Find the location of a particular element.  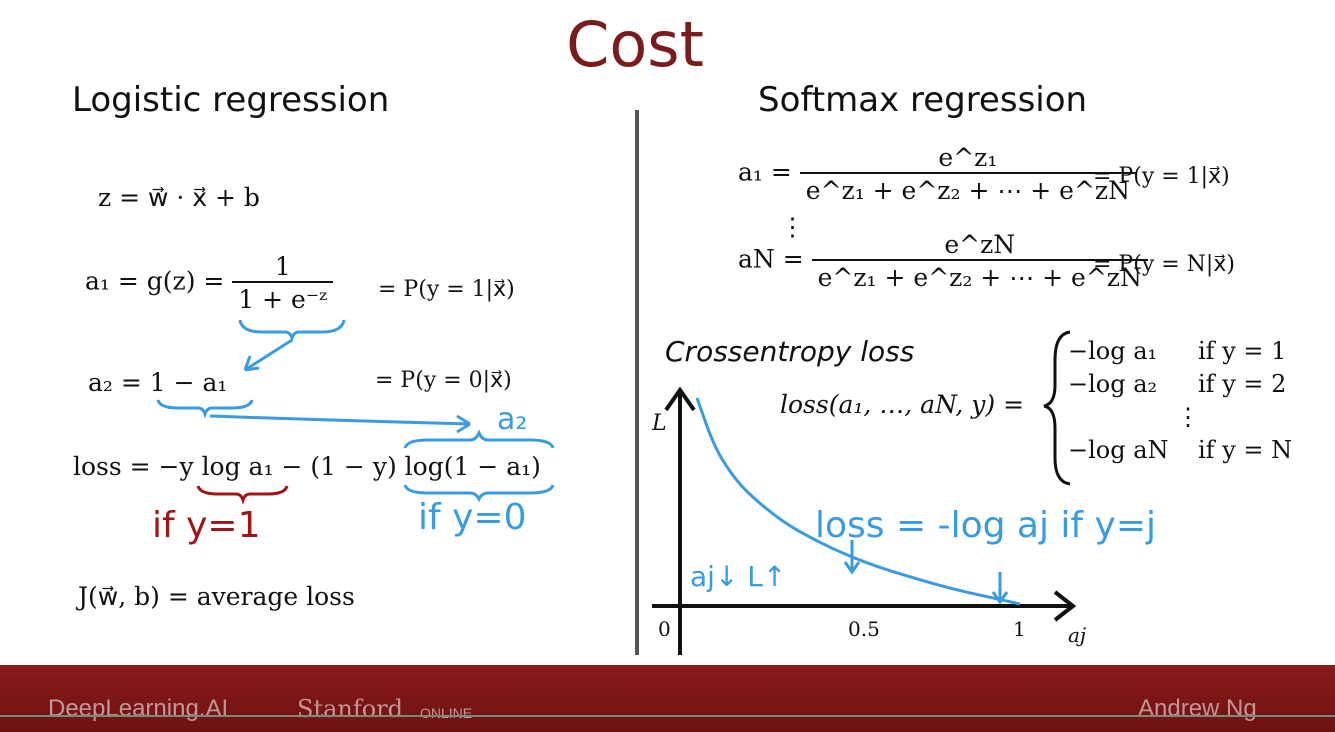

eq-softmax-a1-lhs: a₁ = is located at coordinates (765, 172).